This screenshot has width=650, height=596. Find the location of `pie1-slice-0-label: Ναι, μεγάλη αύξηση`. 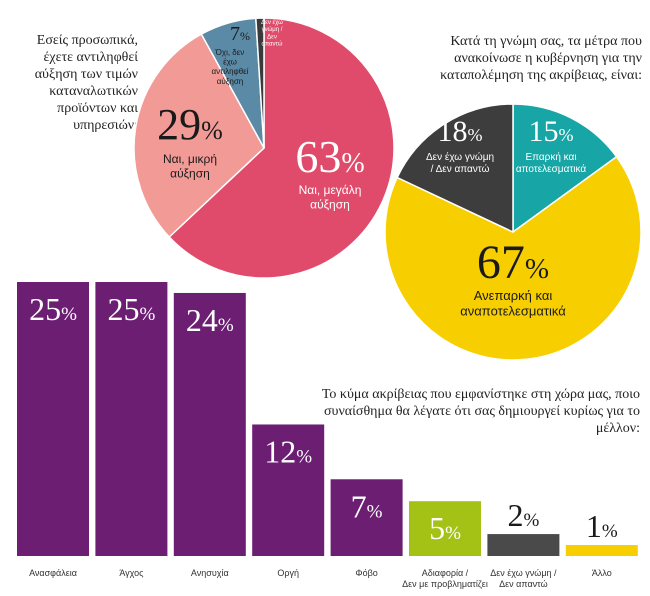

pie1-slice-0-label: Ναι, μεγάλη αύξηση is located at coordinates (330, 197).